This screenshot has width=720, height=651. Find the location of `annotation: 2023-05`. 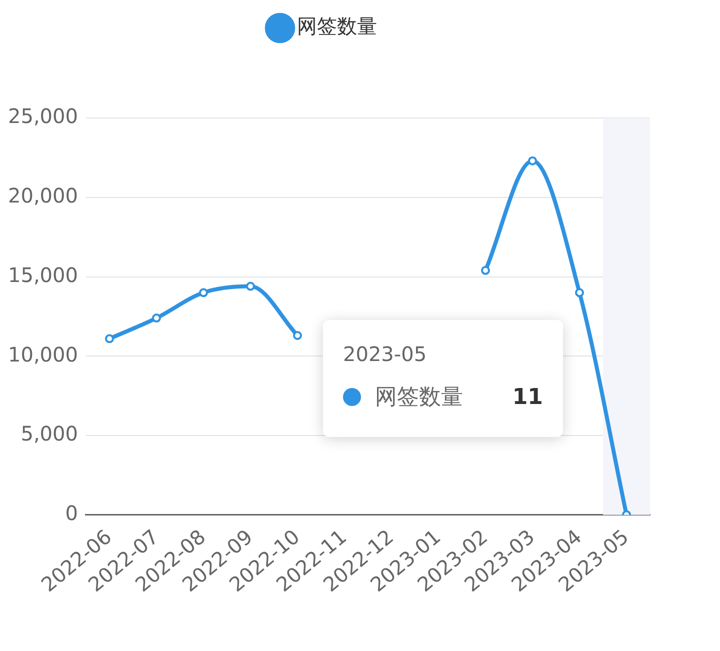

annotation: 2023-05 is located at coordinates (385, 354).